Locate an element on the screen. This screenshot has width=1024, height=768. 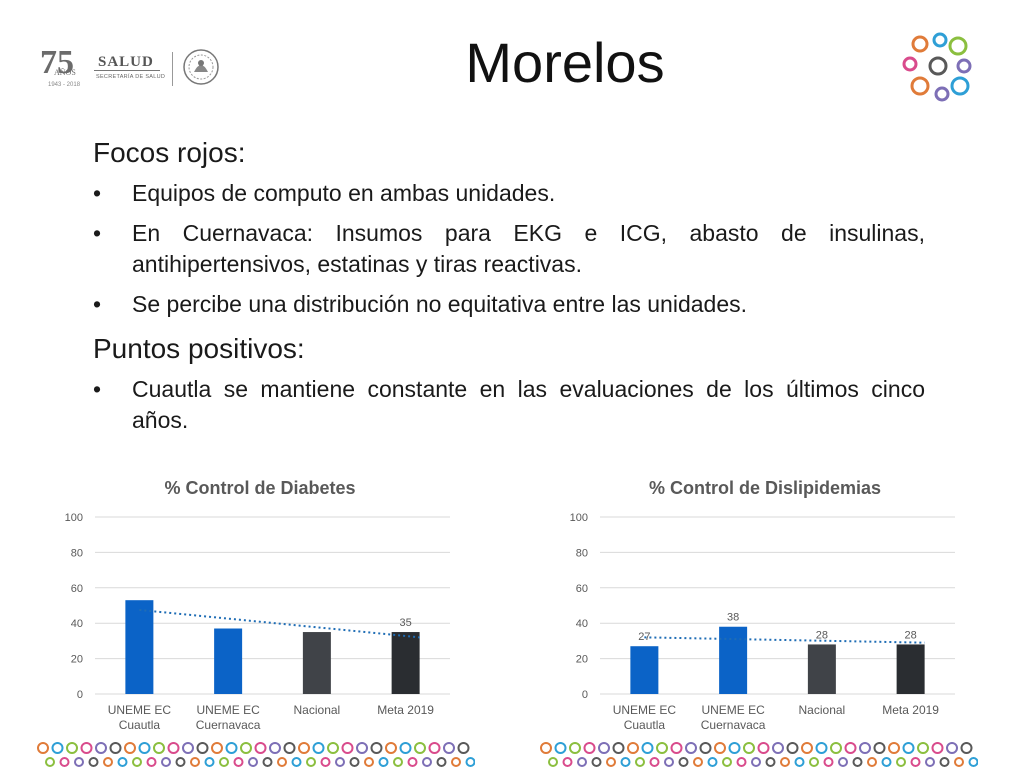
data-label: 35 is located at coordinates (406, 623).